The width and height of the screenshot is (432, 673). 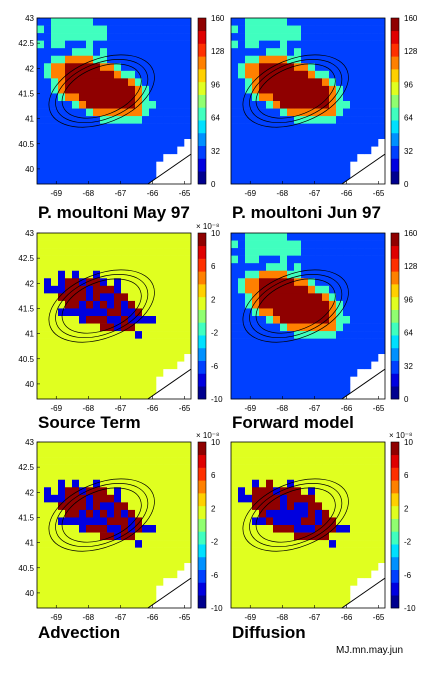 What do you see at coordinates (406, 399) in the screenshot?
I see `colorbar-tick-label: 0` at bounding box center [406, 399].